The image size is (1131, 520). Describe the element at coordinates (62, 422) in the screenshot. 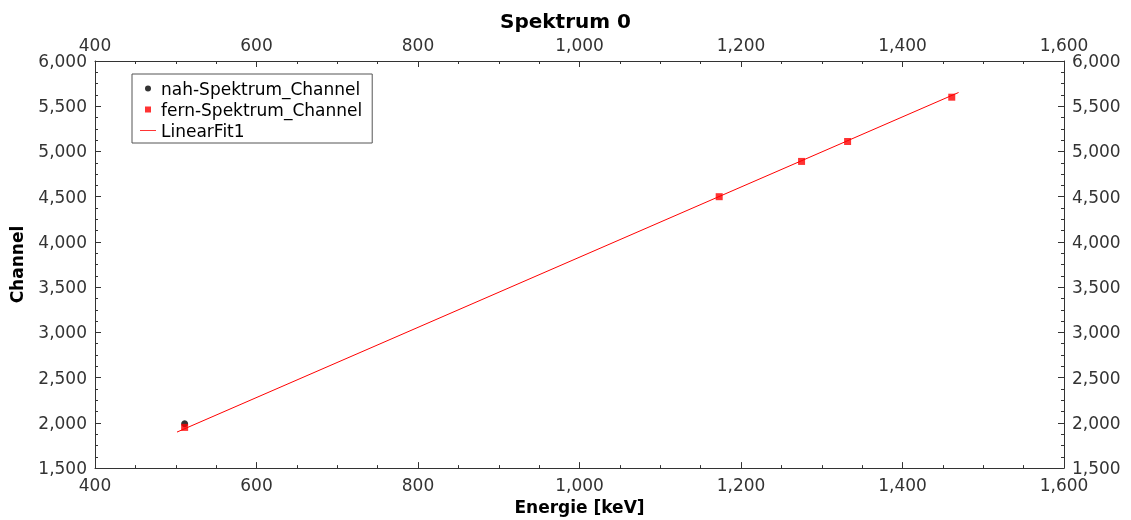

I see `y-tick-label: 2,000` at that location.